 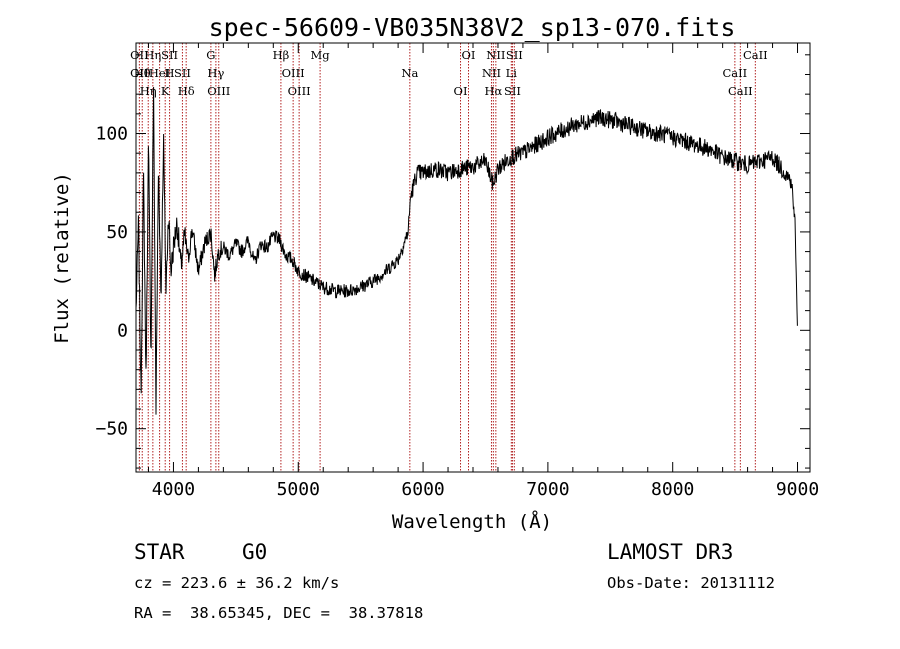 I want to click on line-label: Na, so click(x=409, y=73).